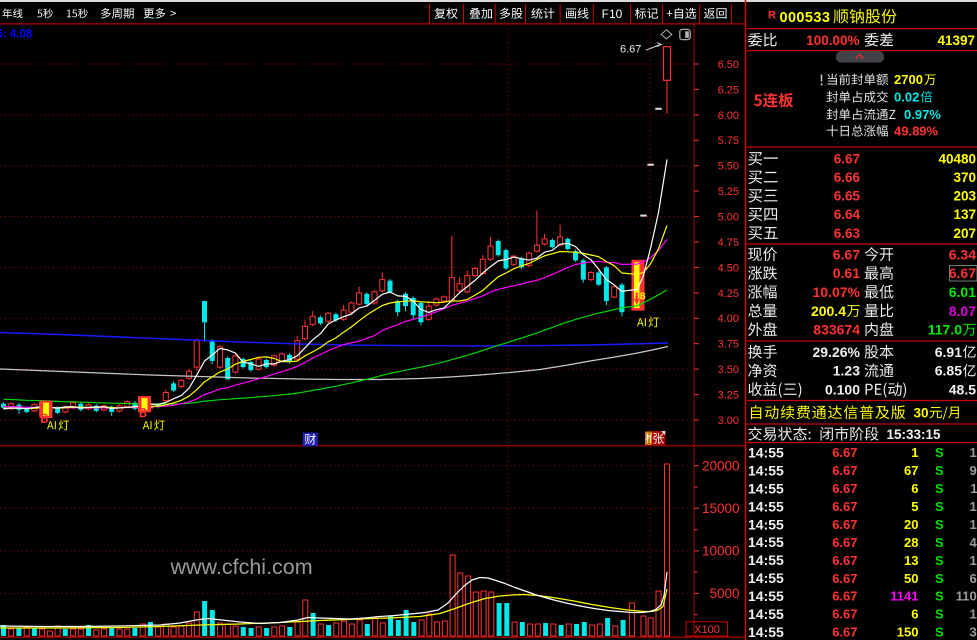 The image size is (977, 640). Describe the element at coordinates (908, 632) in the screenshot. I see `svg-text: 150` at that location.